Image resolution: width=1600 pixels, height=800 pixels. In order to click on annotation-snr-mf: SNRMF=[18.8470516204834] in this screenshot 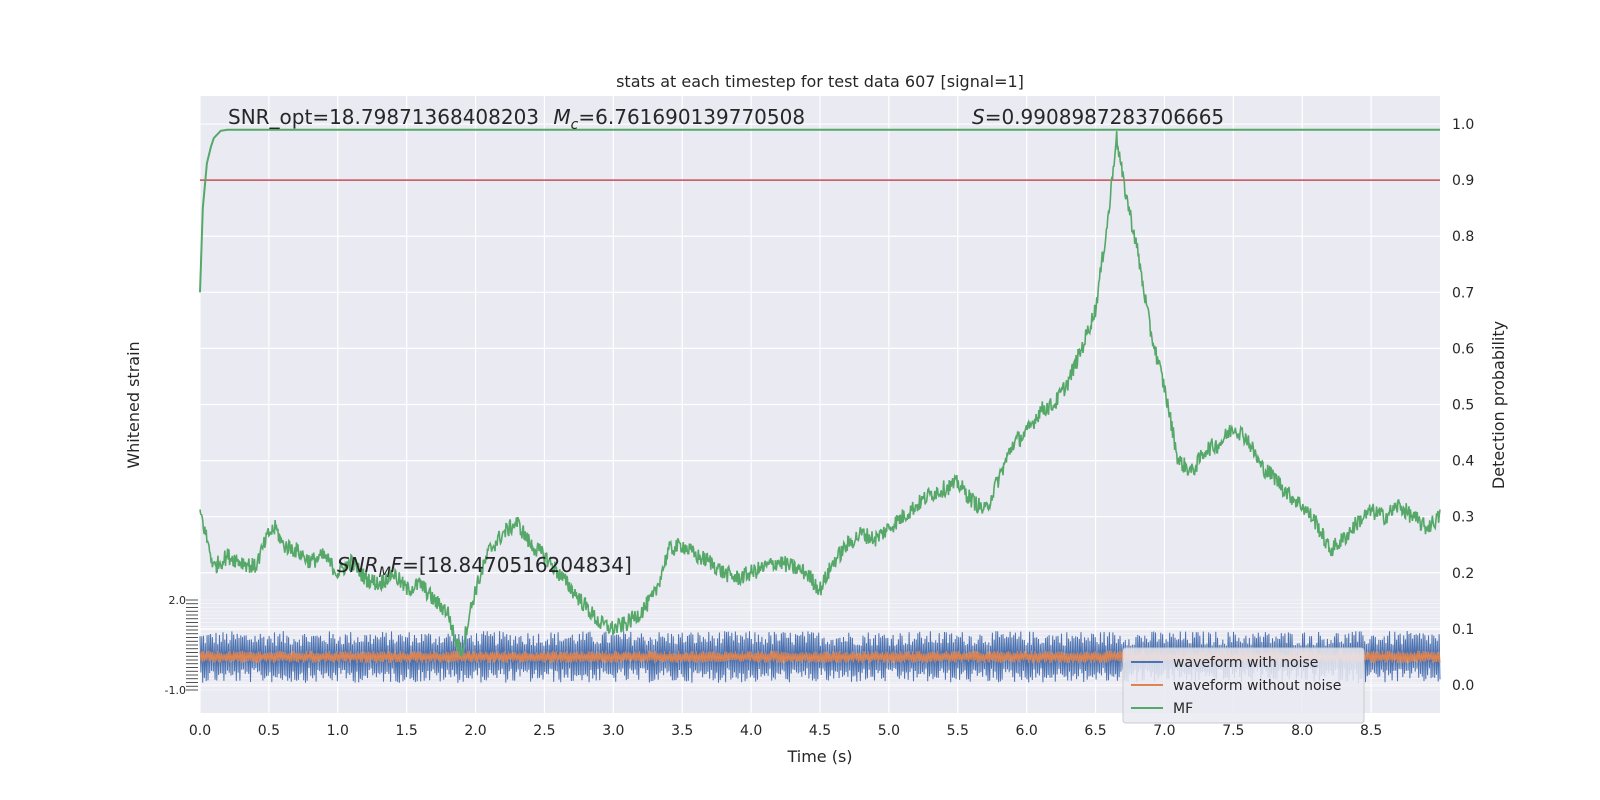, I will do `click(484, 567)`.